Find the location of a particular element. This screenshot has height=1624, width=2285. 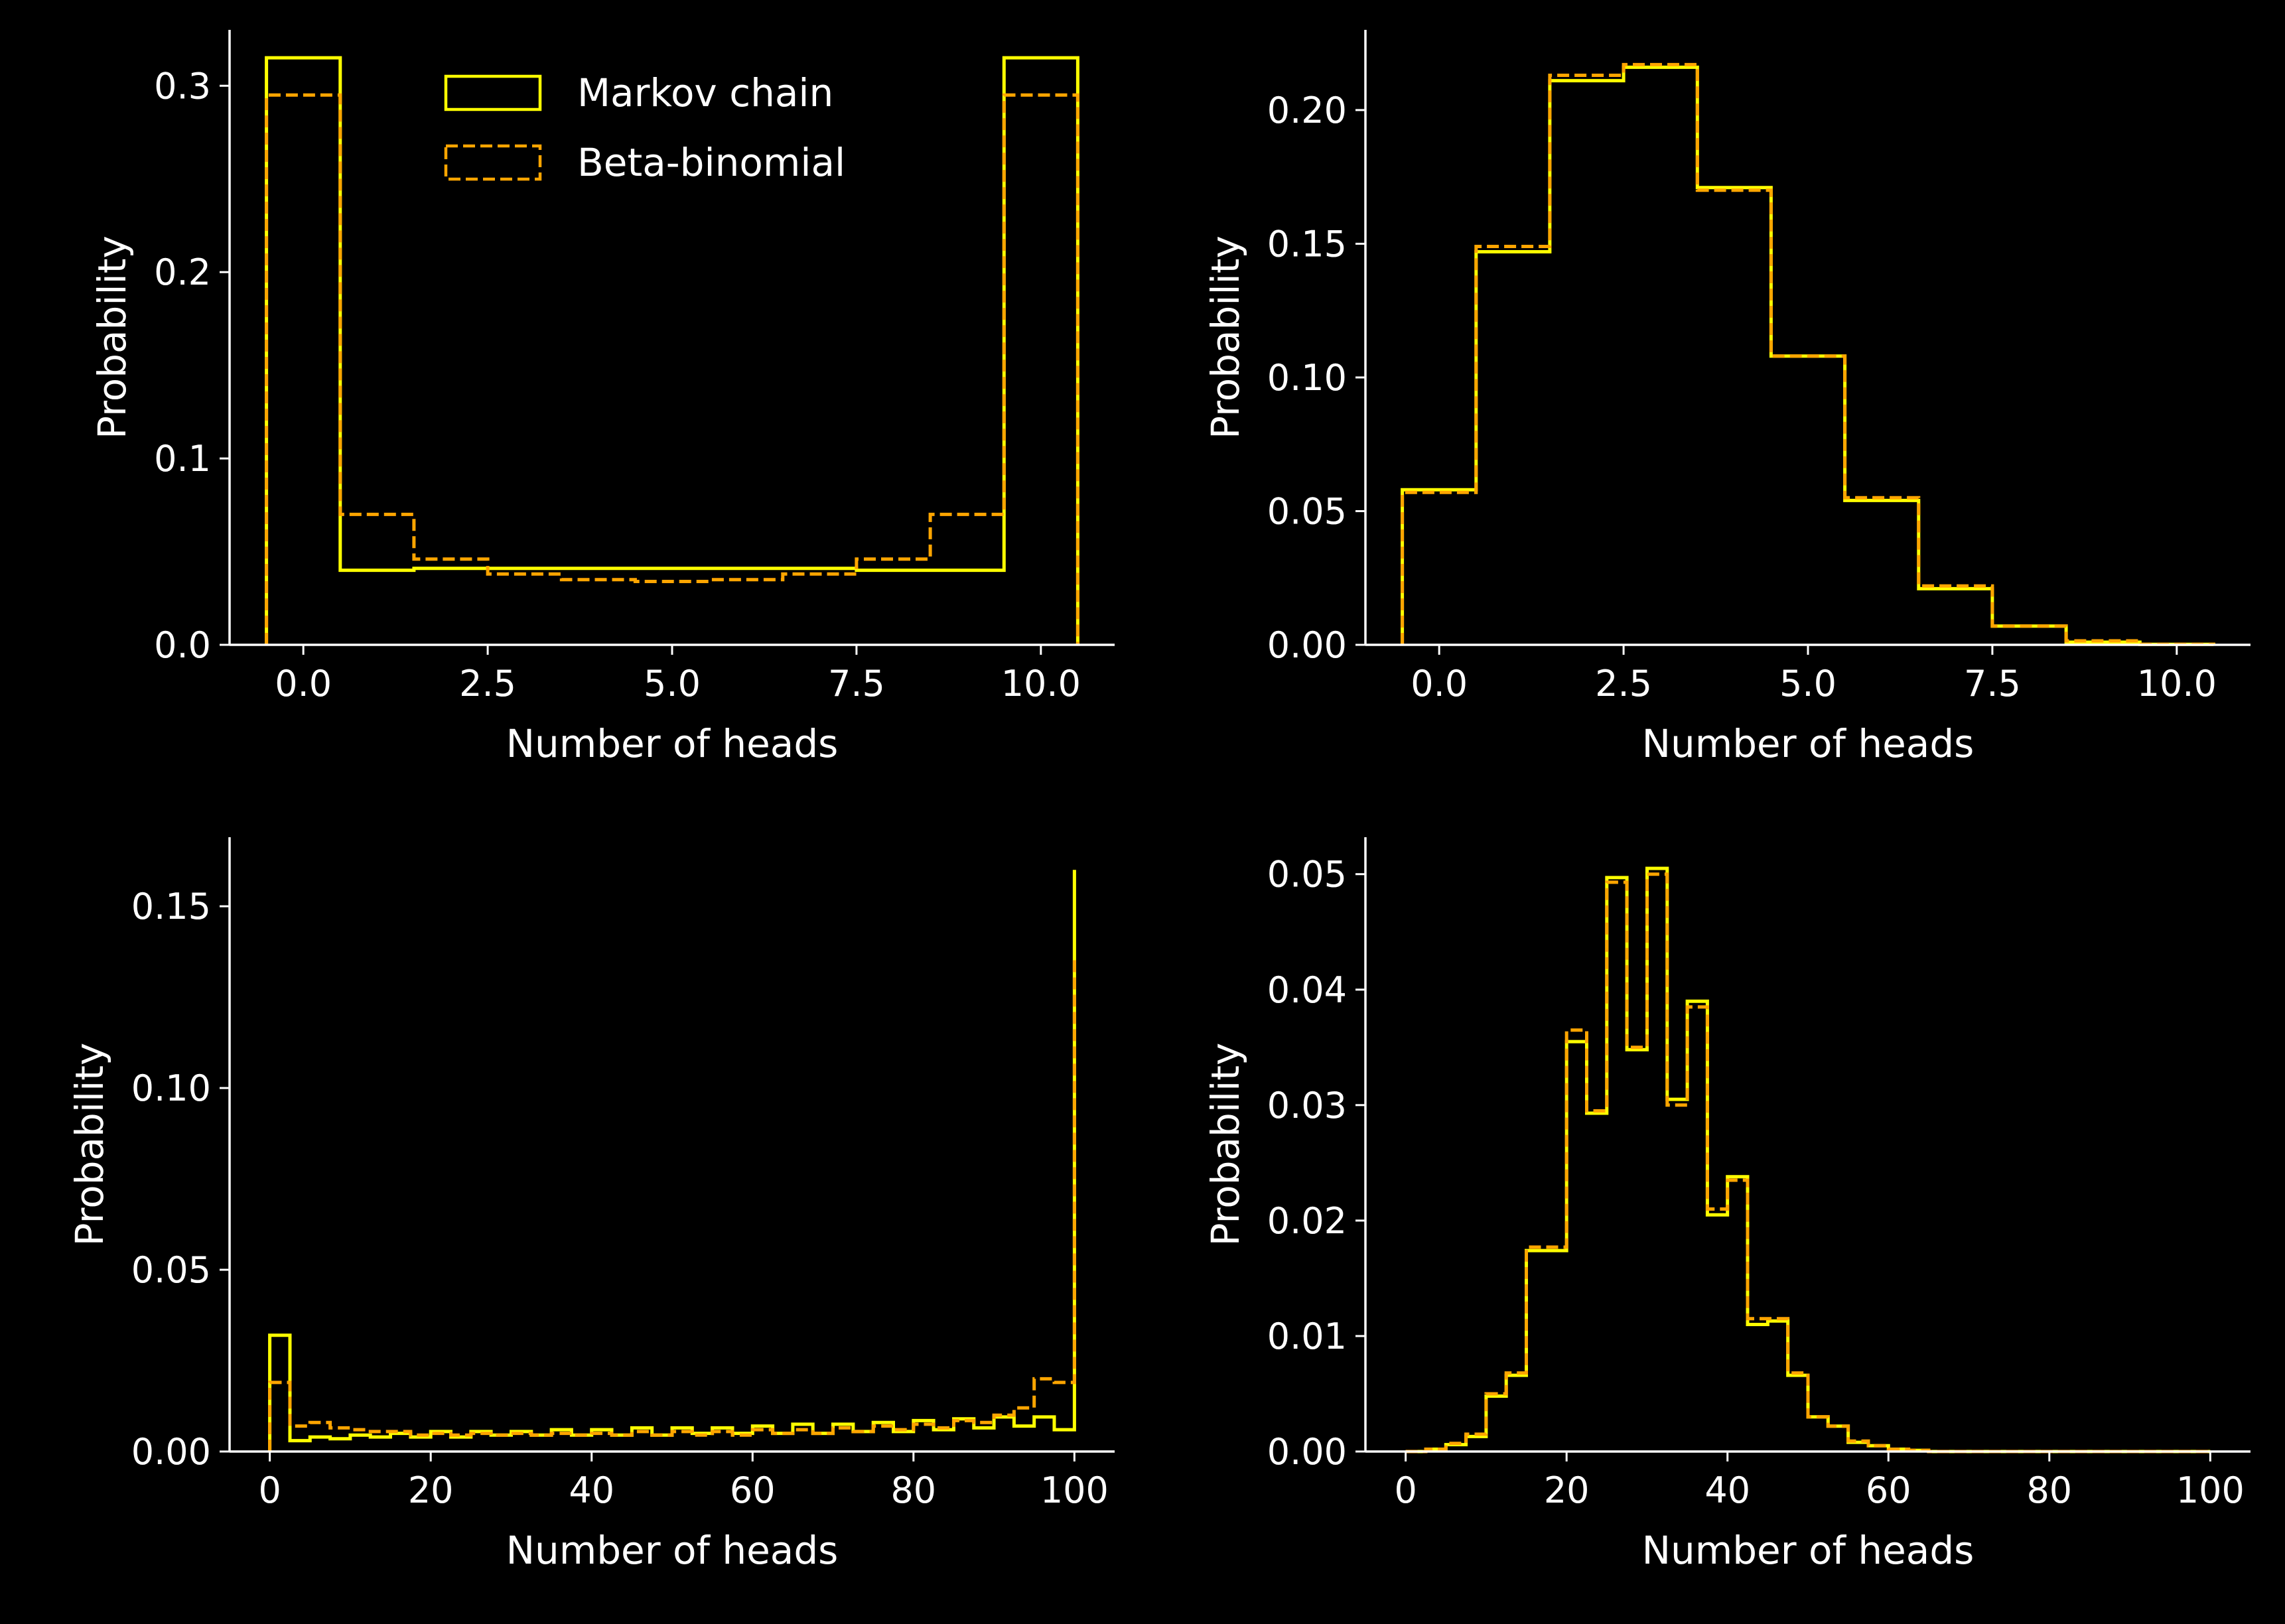

legend-label: Markov chain is located at coordinates (705, 92).